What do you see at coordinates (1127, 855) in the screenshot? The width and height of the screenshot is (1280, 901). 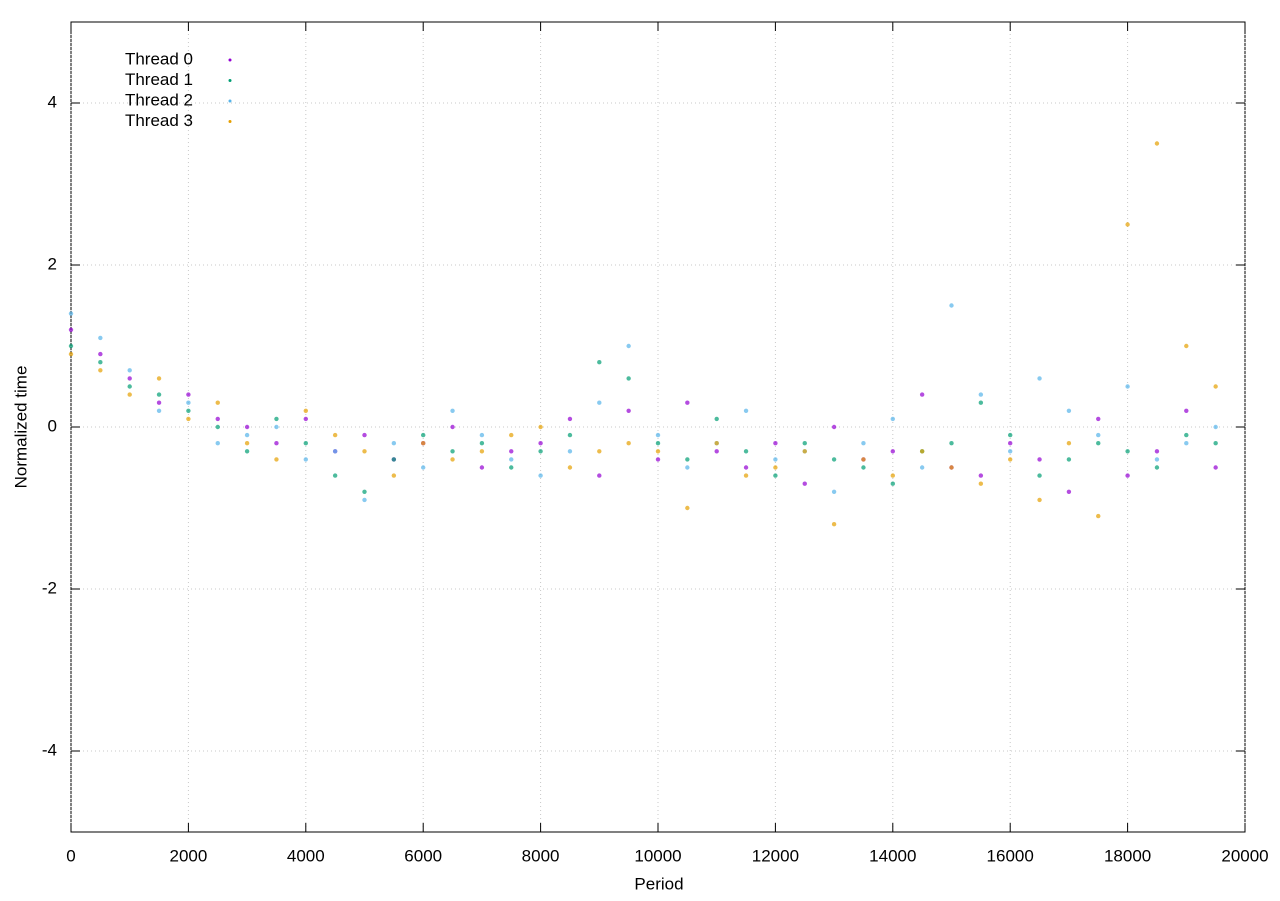 I see `x-tick-label: 18000` at bounding box center [1127, 855].